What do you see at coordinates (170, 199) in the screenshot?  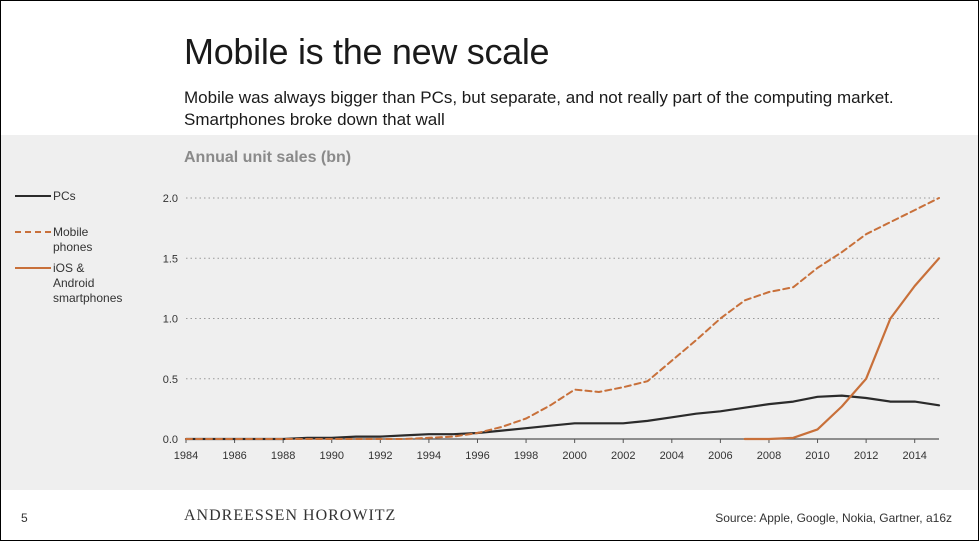 I see `y-tick-label: 2.0` at bounding box center [170, 199].